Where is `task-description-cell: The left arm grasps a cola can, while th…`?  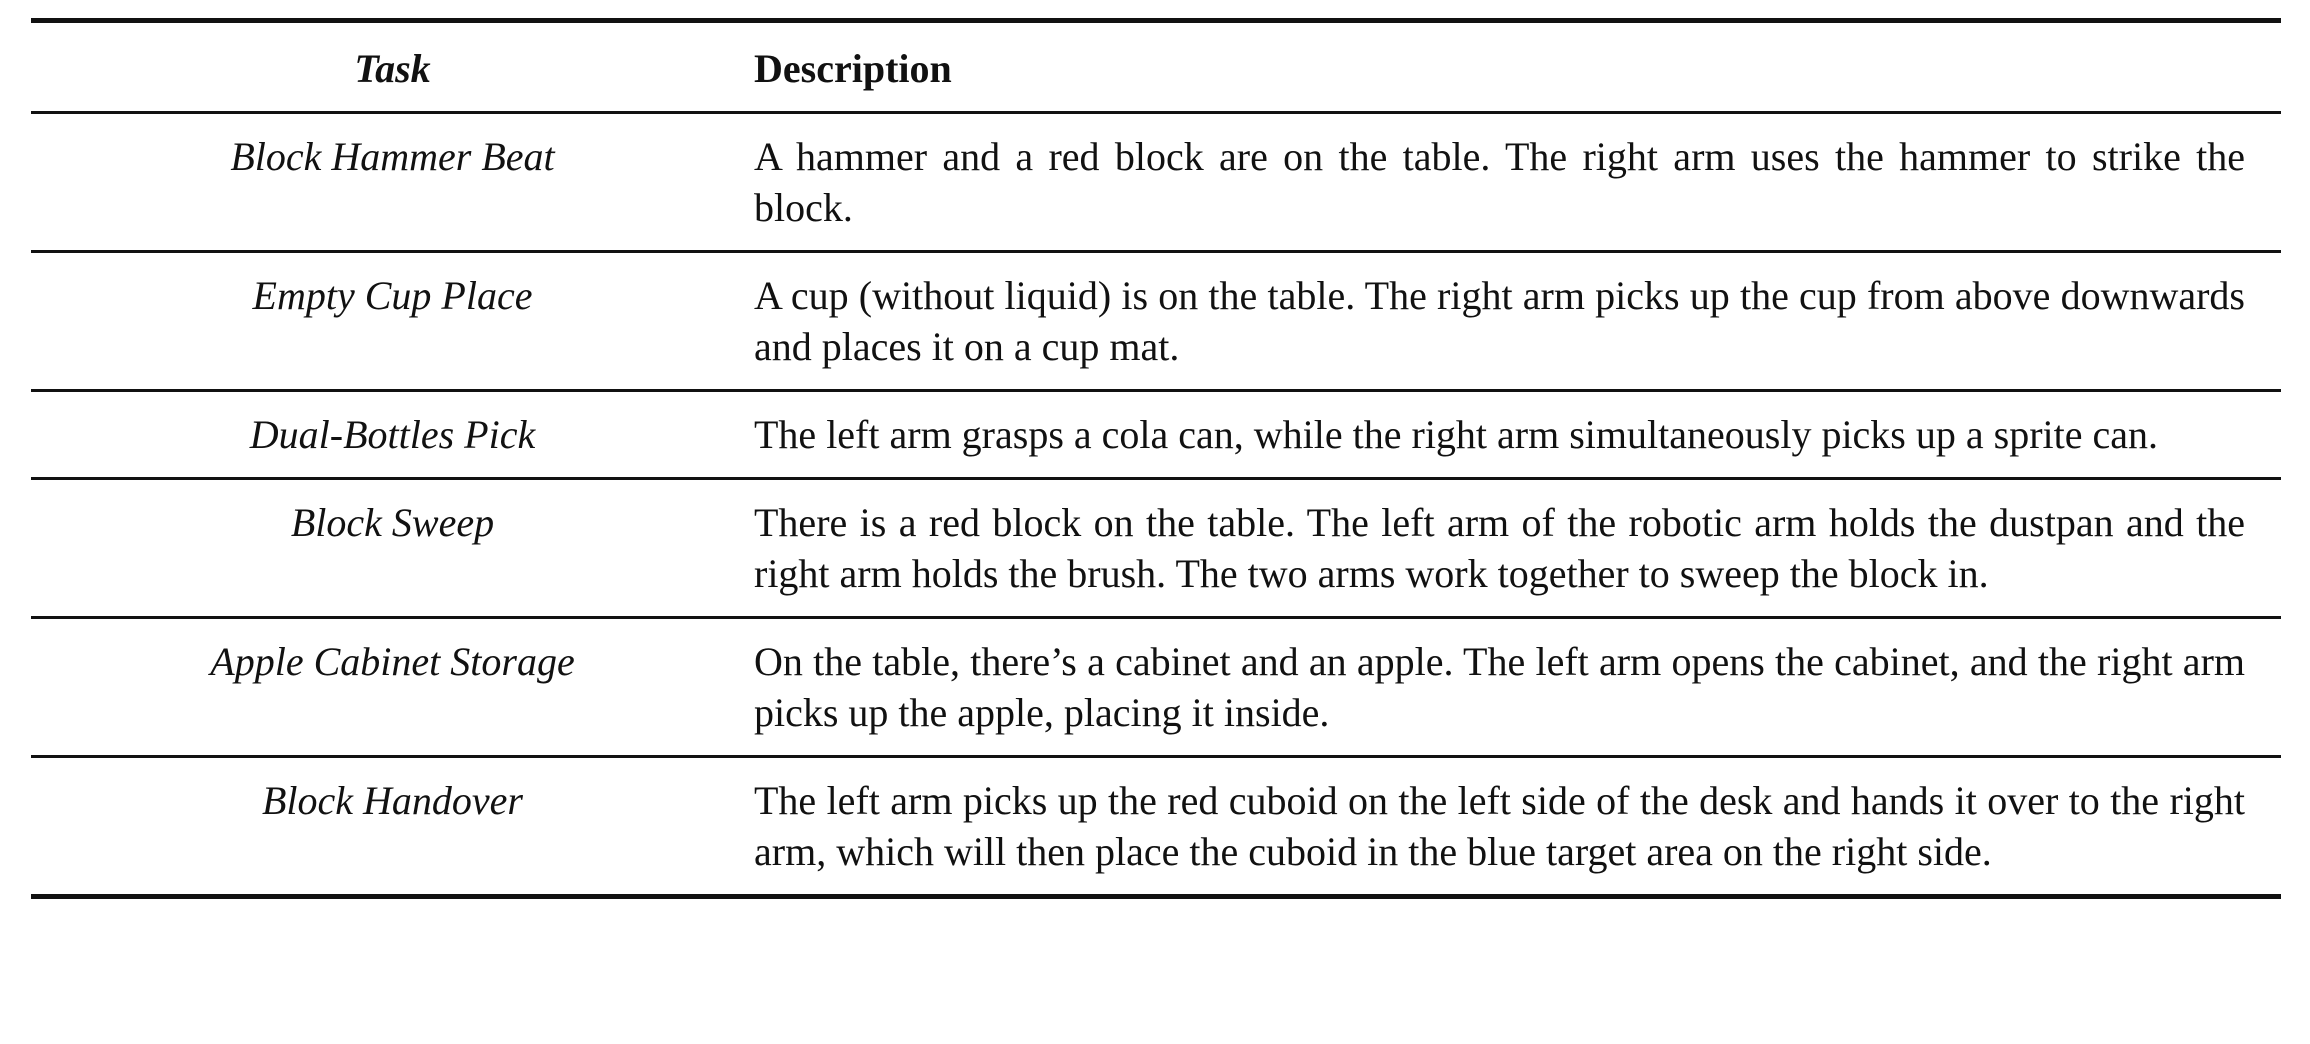
task-description-cell: The left arm grasps a cola can, while th… is located at coordinates (1456, 434).